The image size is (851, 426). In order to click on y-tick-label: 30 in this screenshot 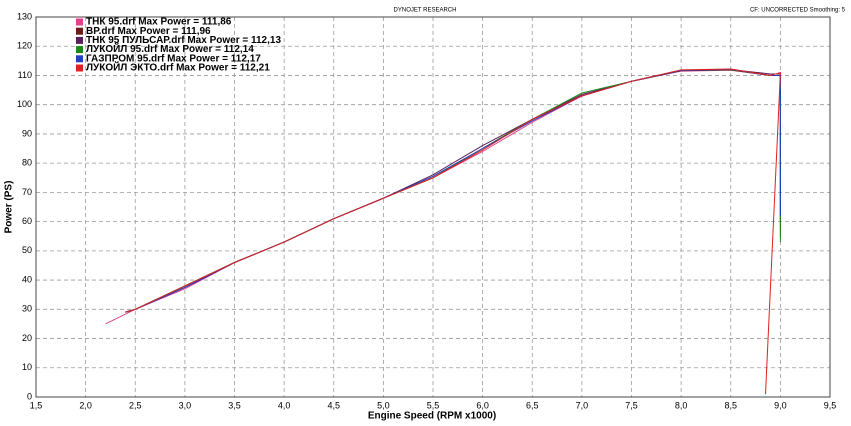, I will do `click(27, 309)`.